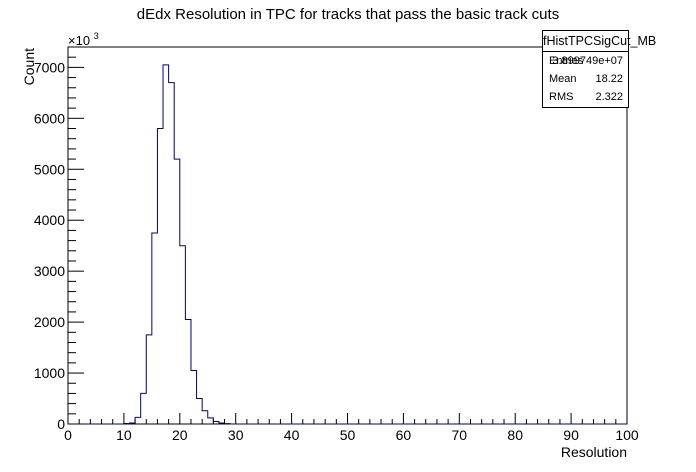 This screenshot has width=696, height=472. Describe the element at coordinates (627, 435) in the screenshot. I see `x-tick-label: 100` at that location.